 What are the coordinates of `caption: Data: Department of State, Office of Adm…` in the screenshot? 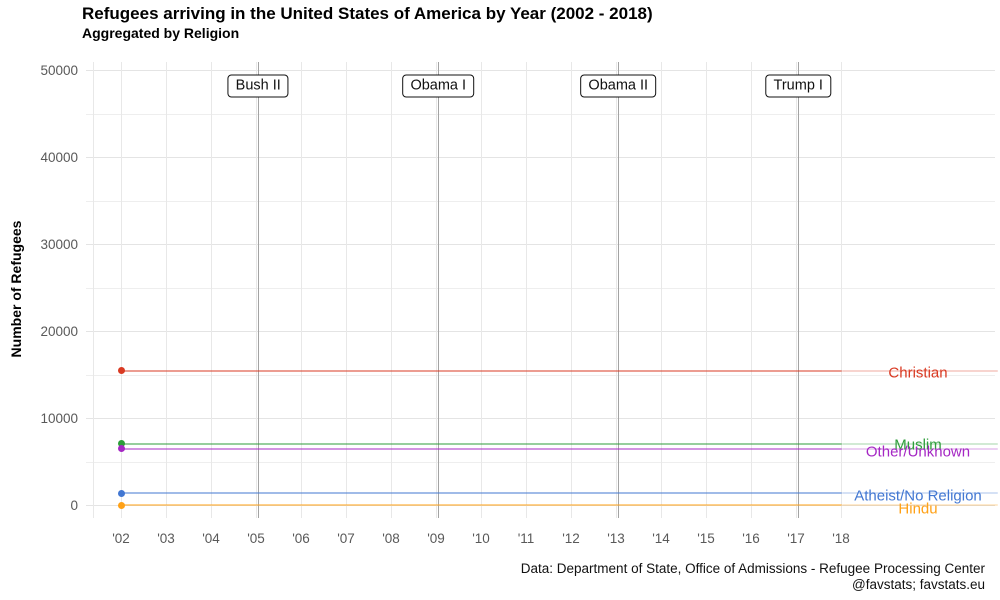 It's located at (753, 576).